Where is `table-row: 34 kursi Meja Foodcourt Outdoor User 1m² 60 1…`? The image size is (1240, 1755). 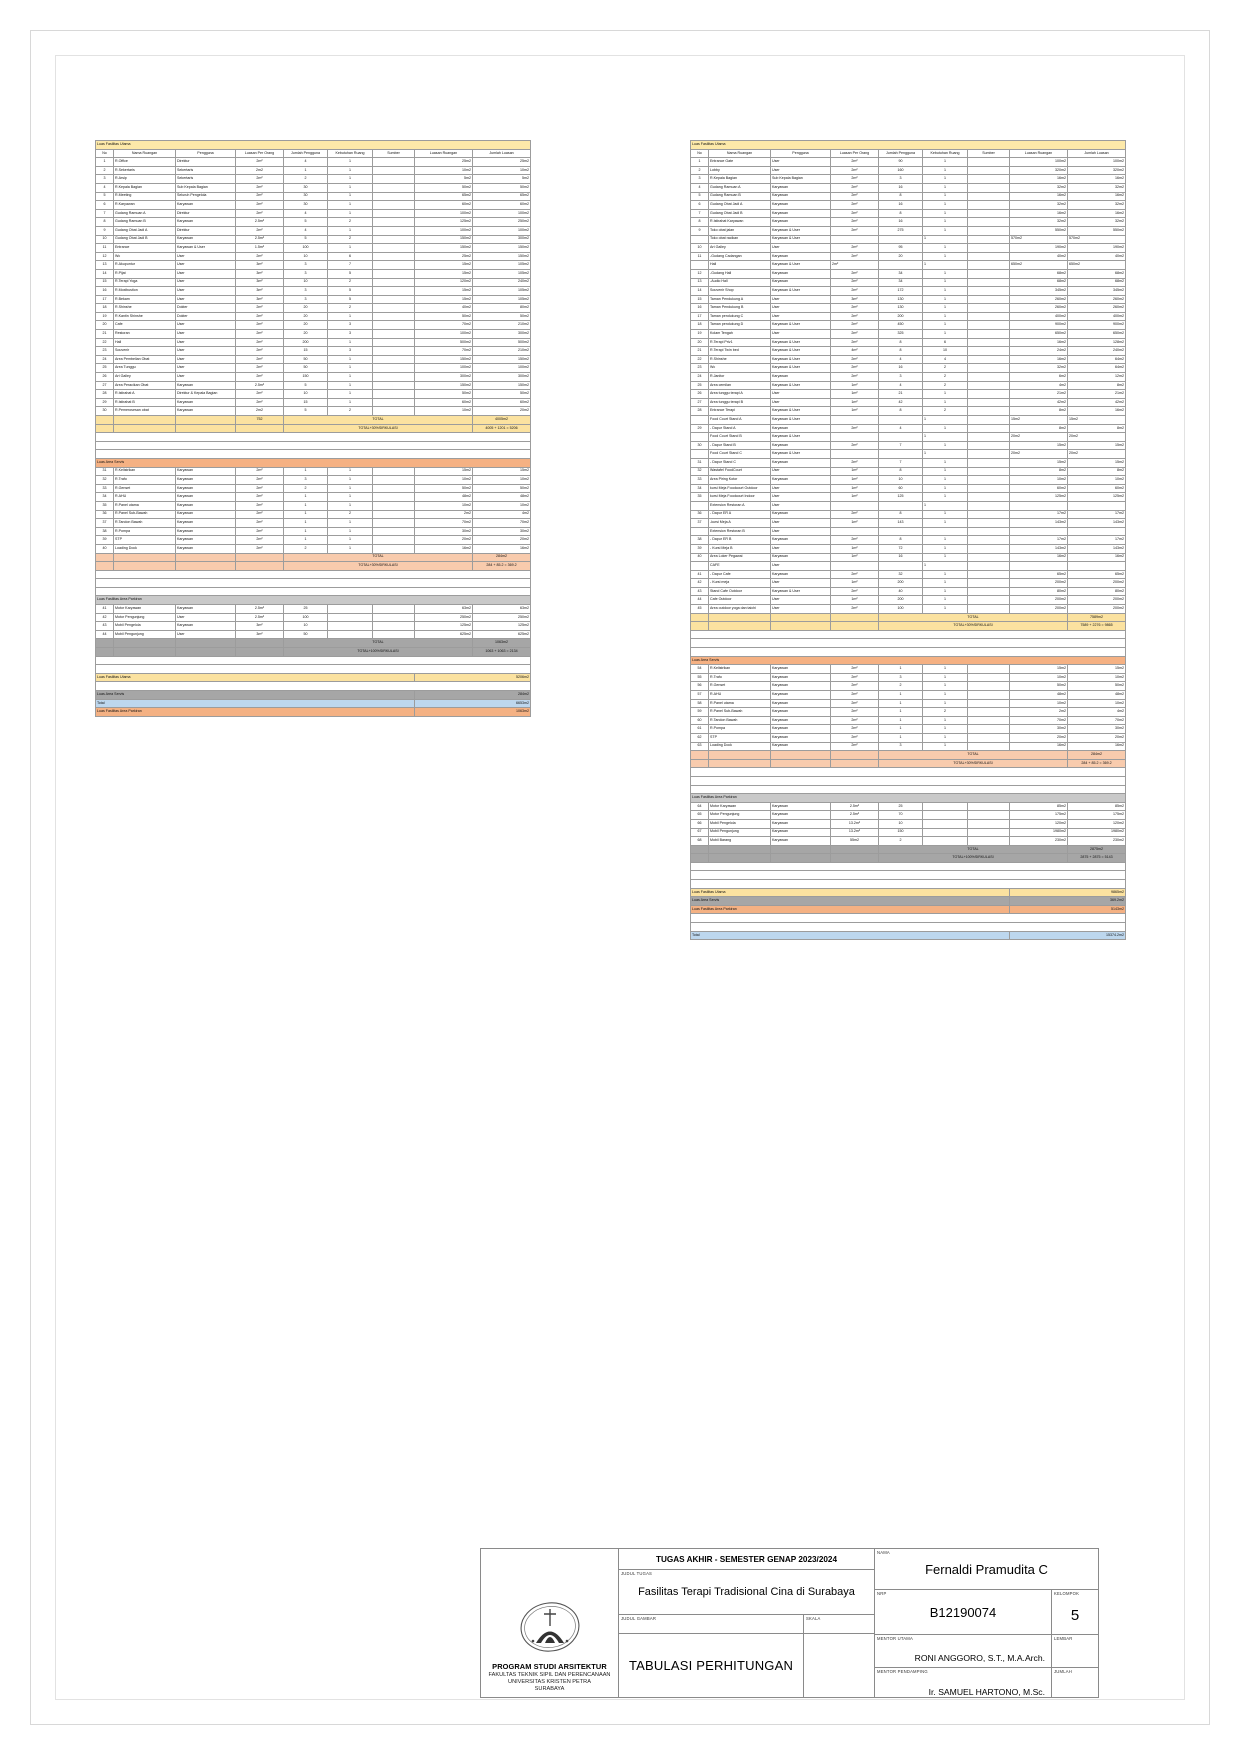 table-row: 34 kursi Meja Foodcourt Outdoor User 1m² 60 1… is located at coordinates (908, 488).